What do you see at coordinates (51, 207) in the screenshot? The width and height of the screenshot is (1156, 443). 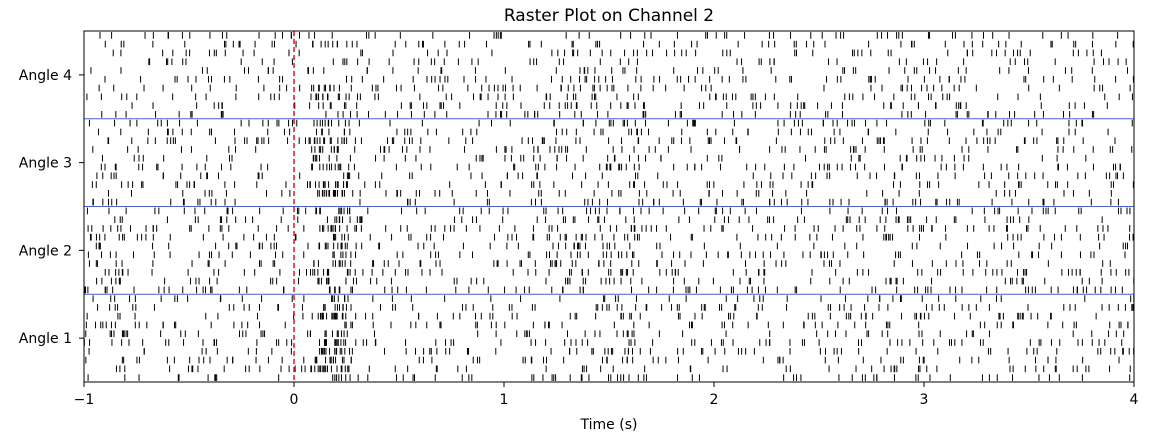 I see `y-axis: Angle 1 Angle 2 Angle 3 Angle 4` at bounding box center [51, 207].